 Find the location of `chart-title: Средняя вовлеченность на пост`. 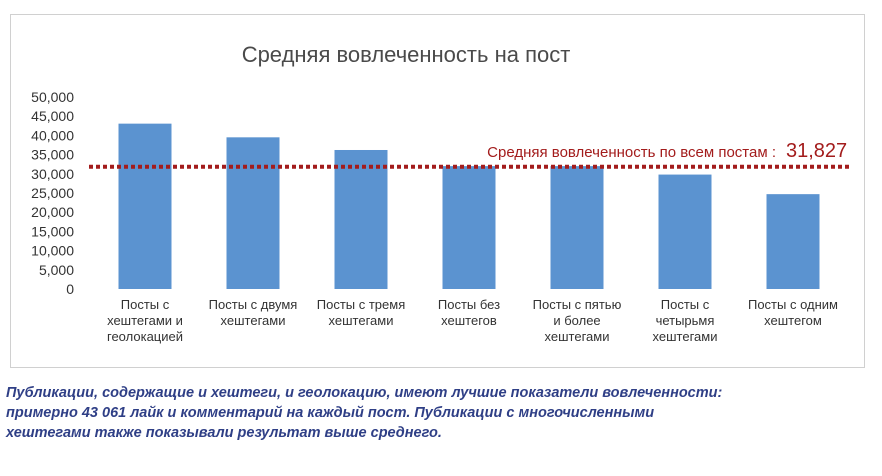

chart-title: Средняя вовлеченность на пост is located at coordinates (406, 54).